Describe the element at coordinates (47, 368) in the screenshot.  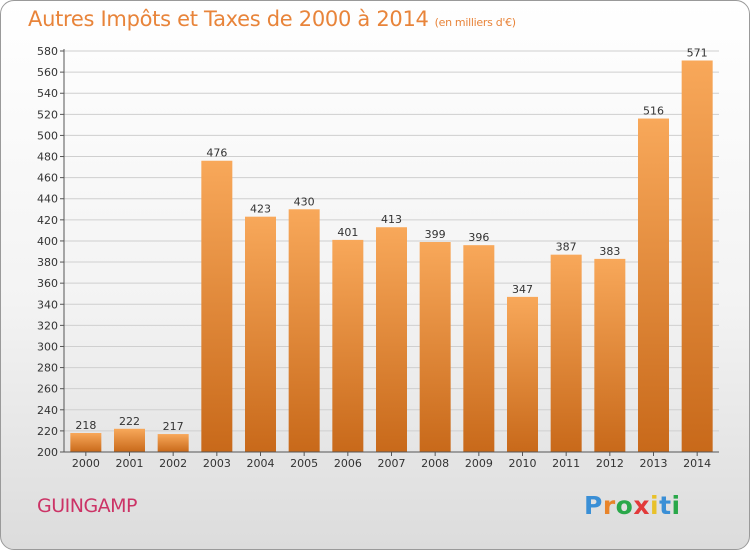
I see `y-tick-label: 280` at that location.